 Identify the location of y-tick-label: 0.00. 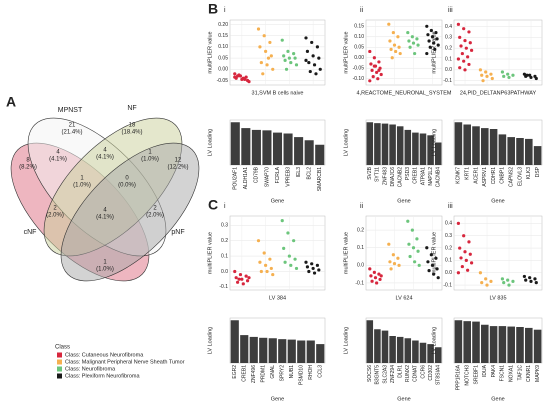
(223, 70).